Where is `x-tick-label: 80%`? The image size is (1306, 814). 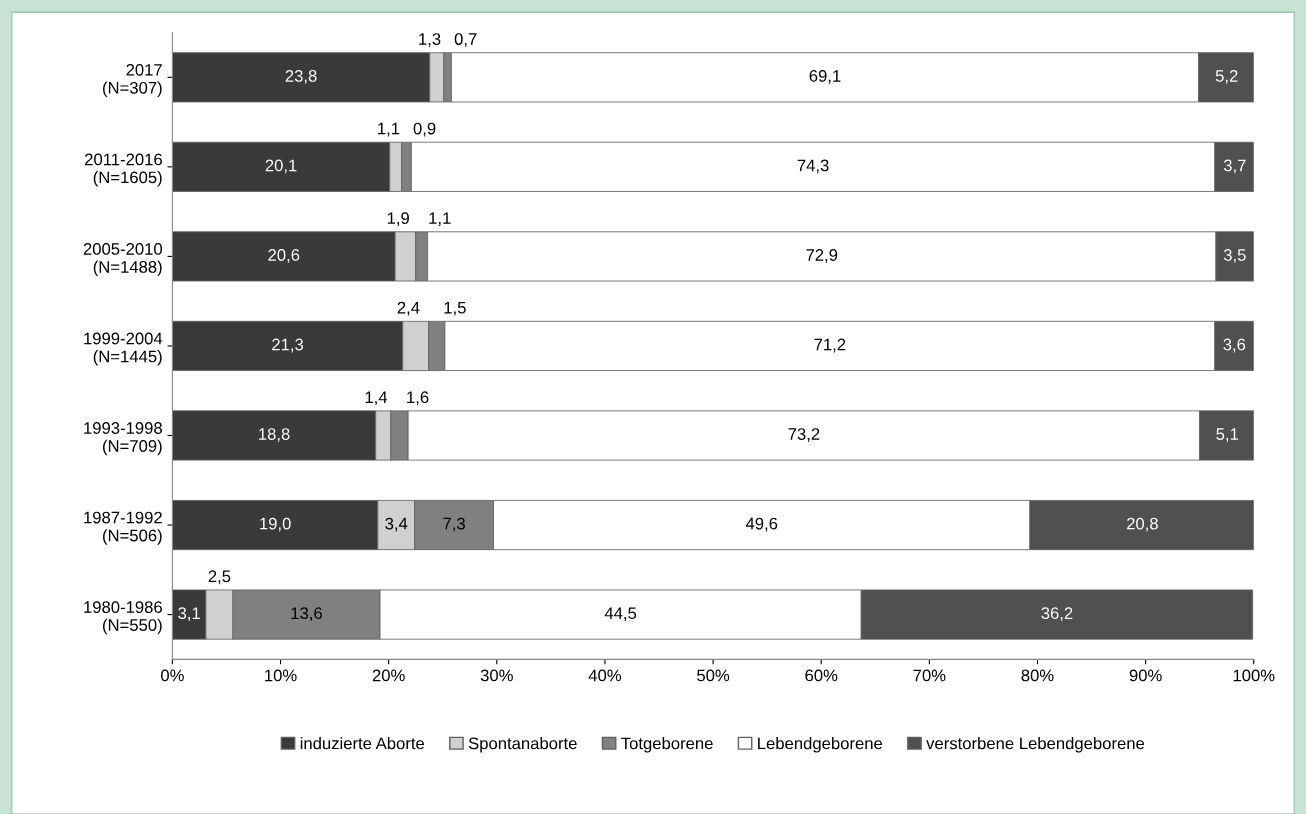
x-tick-label: 80% is located at coordinates (1037, 675).